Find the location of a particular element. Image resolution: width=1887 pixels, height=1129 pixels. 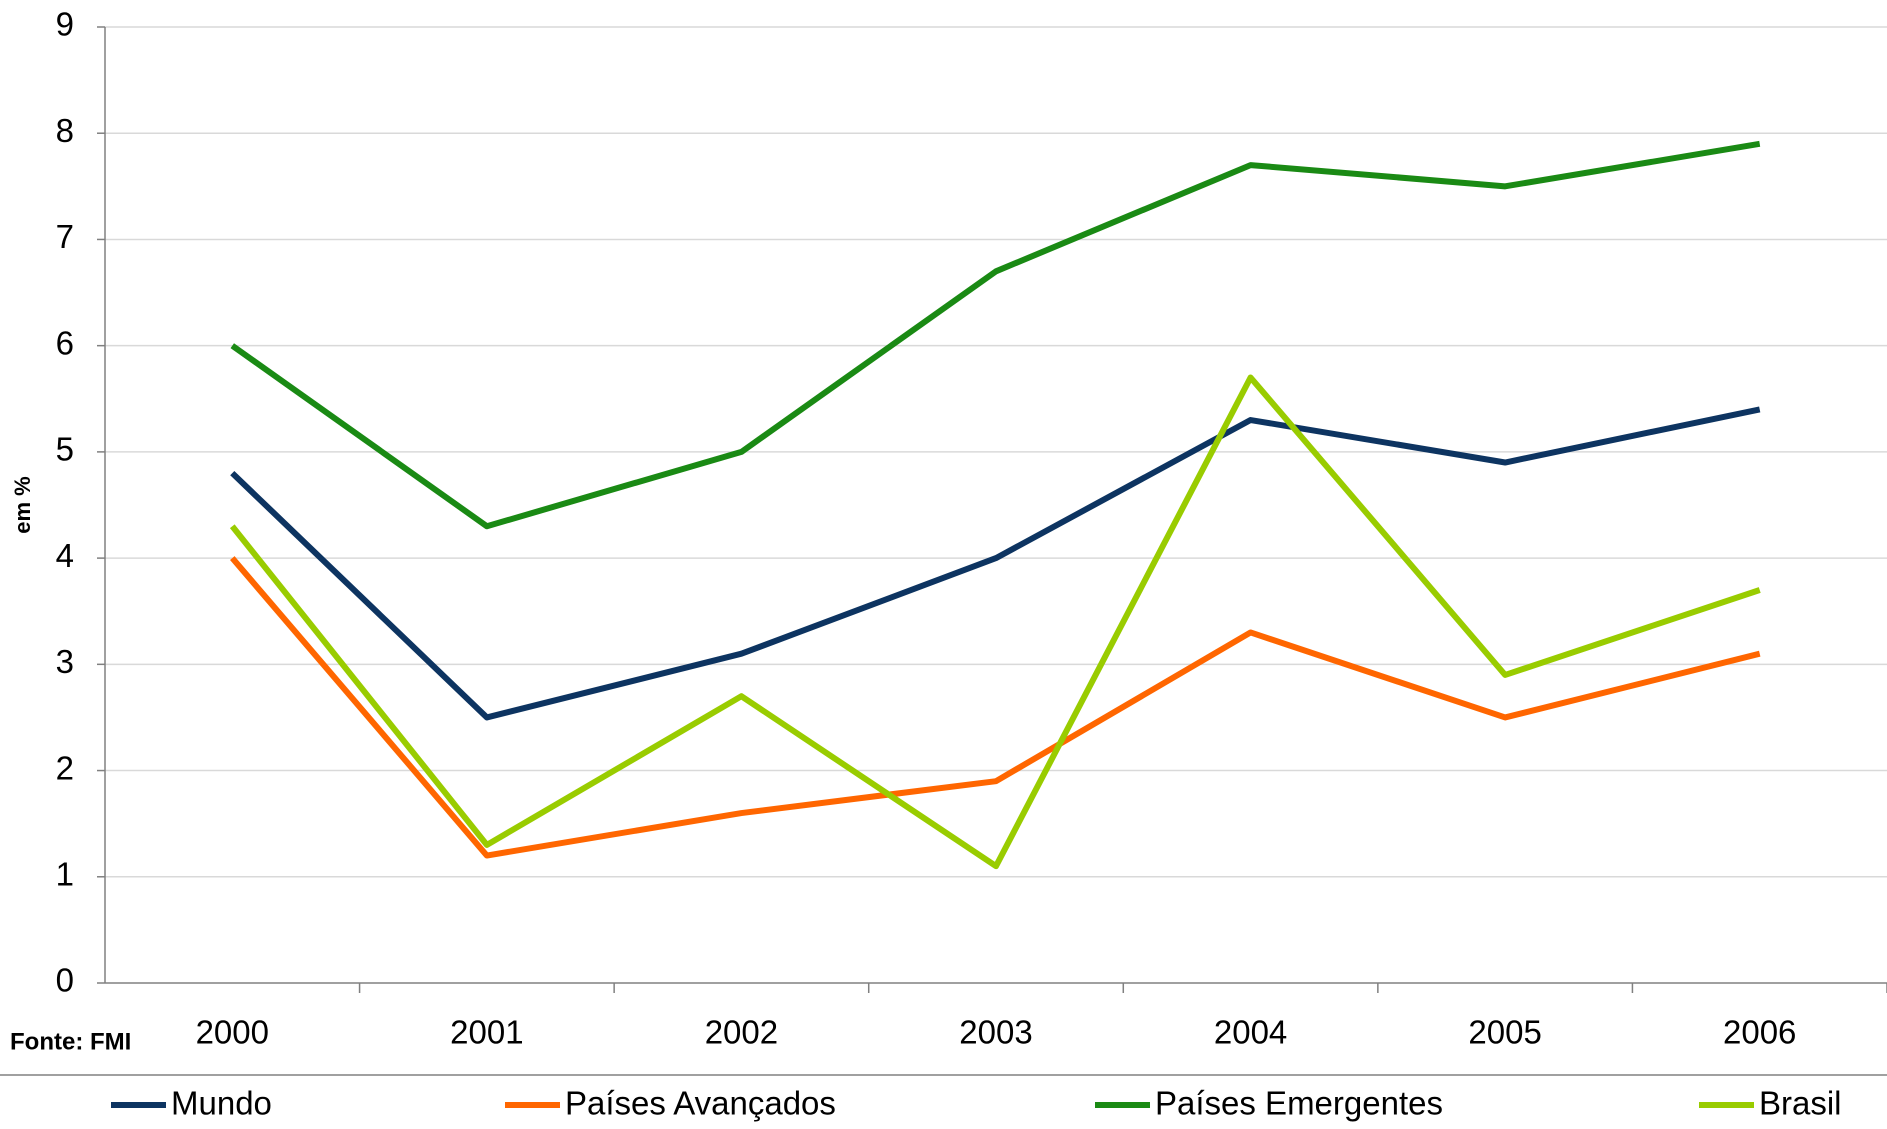

x-tick-label: 2002 is located at coordinates (741, 1032).